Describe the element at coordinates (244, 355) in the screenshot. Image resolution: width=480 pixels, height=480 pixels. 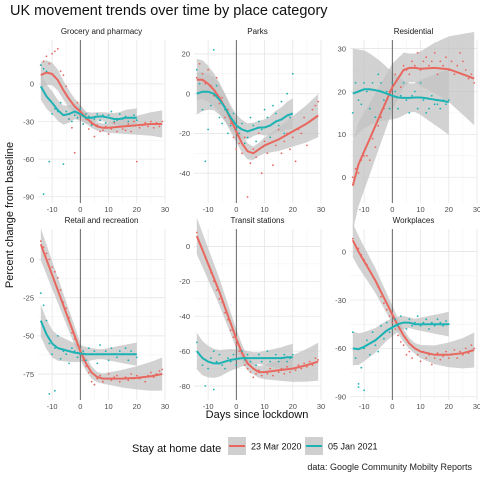
I see `confidence-ribbon-second` at that location.